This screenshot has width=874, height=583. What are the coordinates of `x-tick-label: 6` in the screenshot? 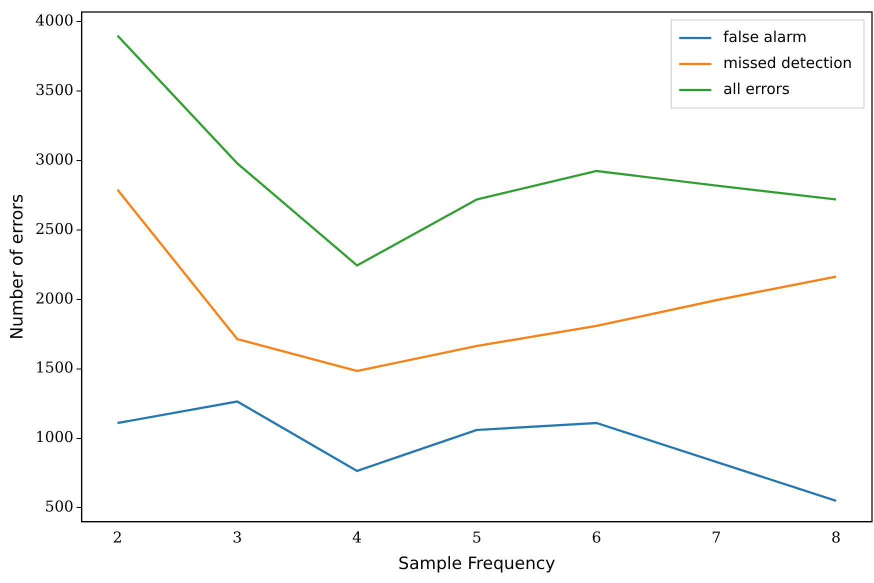 It's located at (597, 537).